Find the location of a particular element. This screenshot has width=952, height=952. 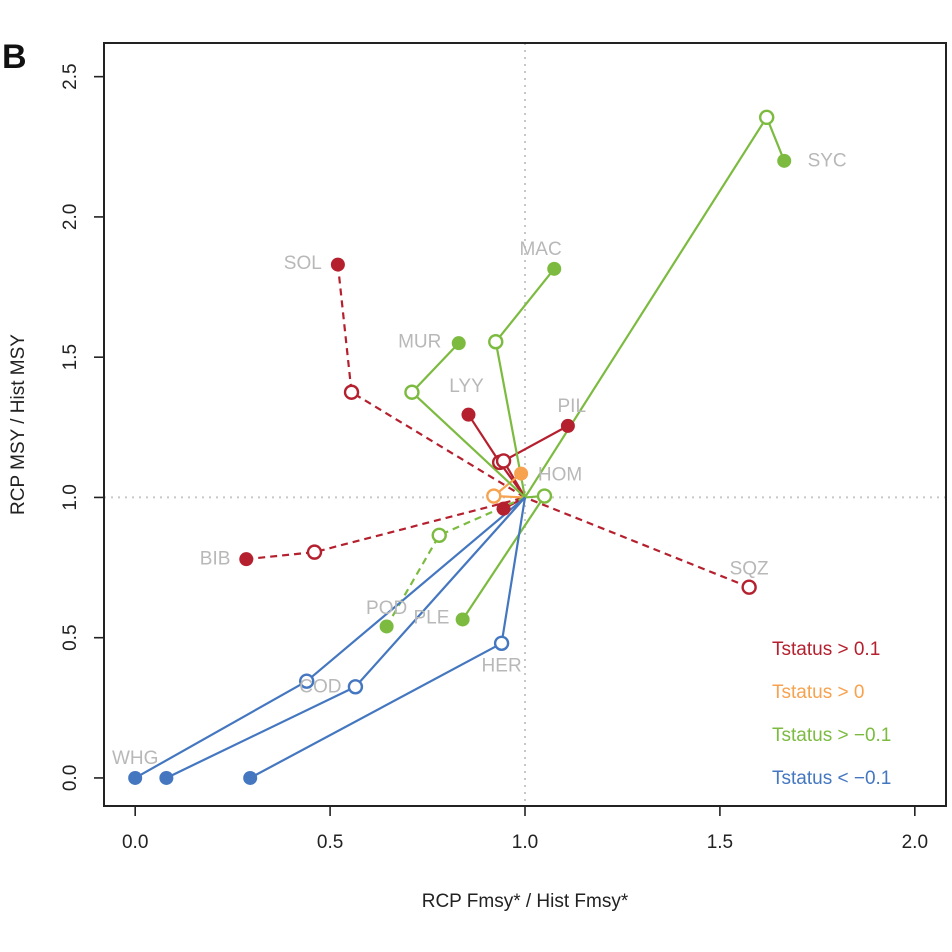

x-tick-label-2: 1.0 is located at coordinates (525, 842).